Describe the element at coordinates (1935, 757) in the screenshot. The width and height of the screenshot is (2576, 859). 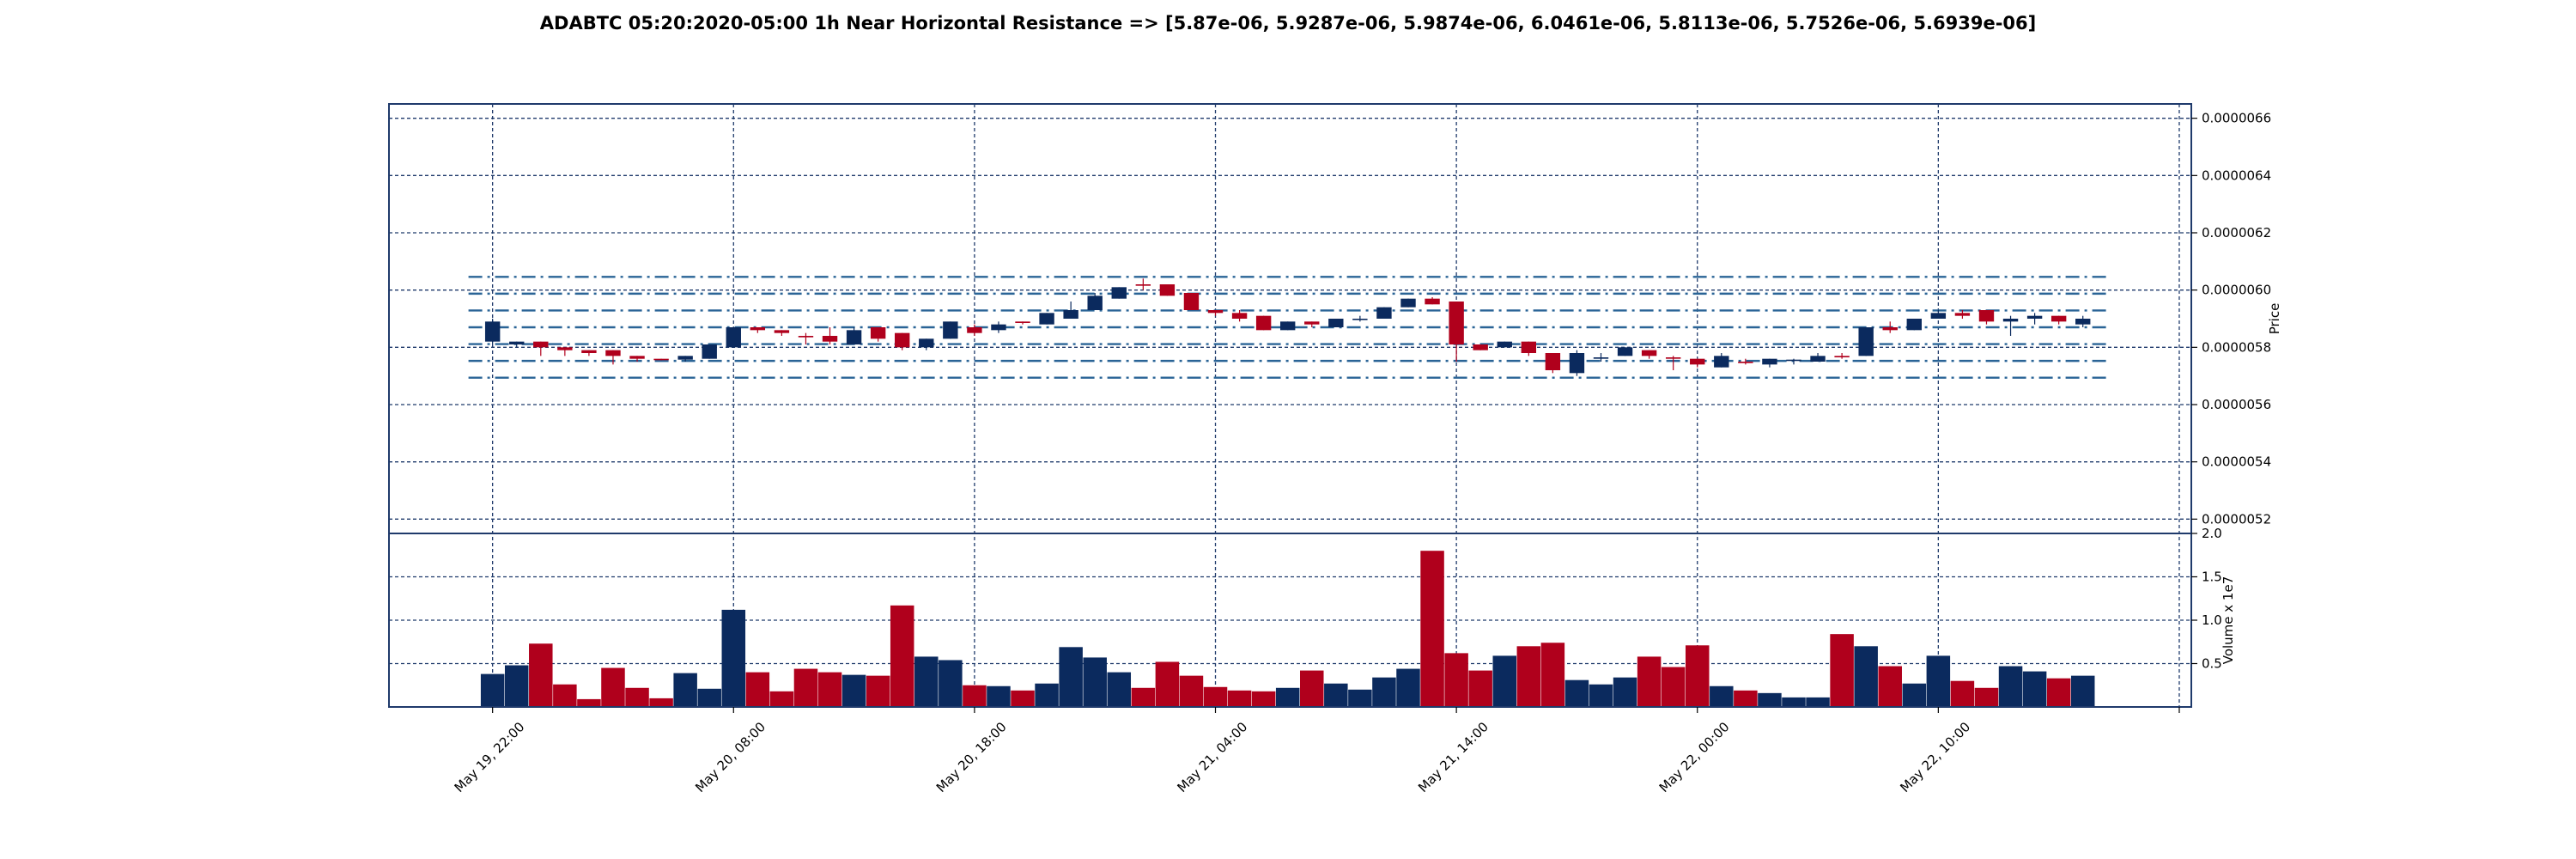
I see `x-tick-label: May 22, 10:00` at that location.